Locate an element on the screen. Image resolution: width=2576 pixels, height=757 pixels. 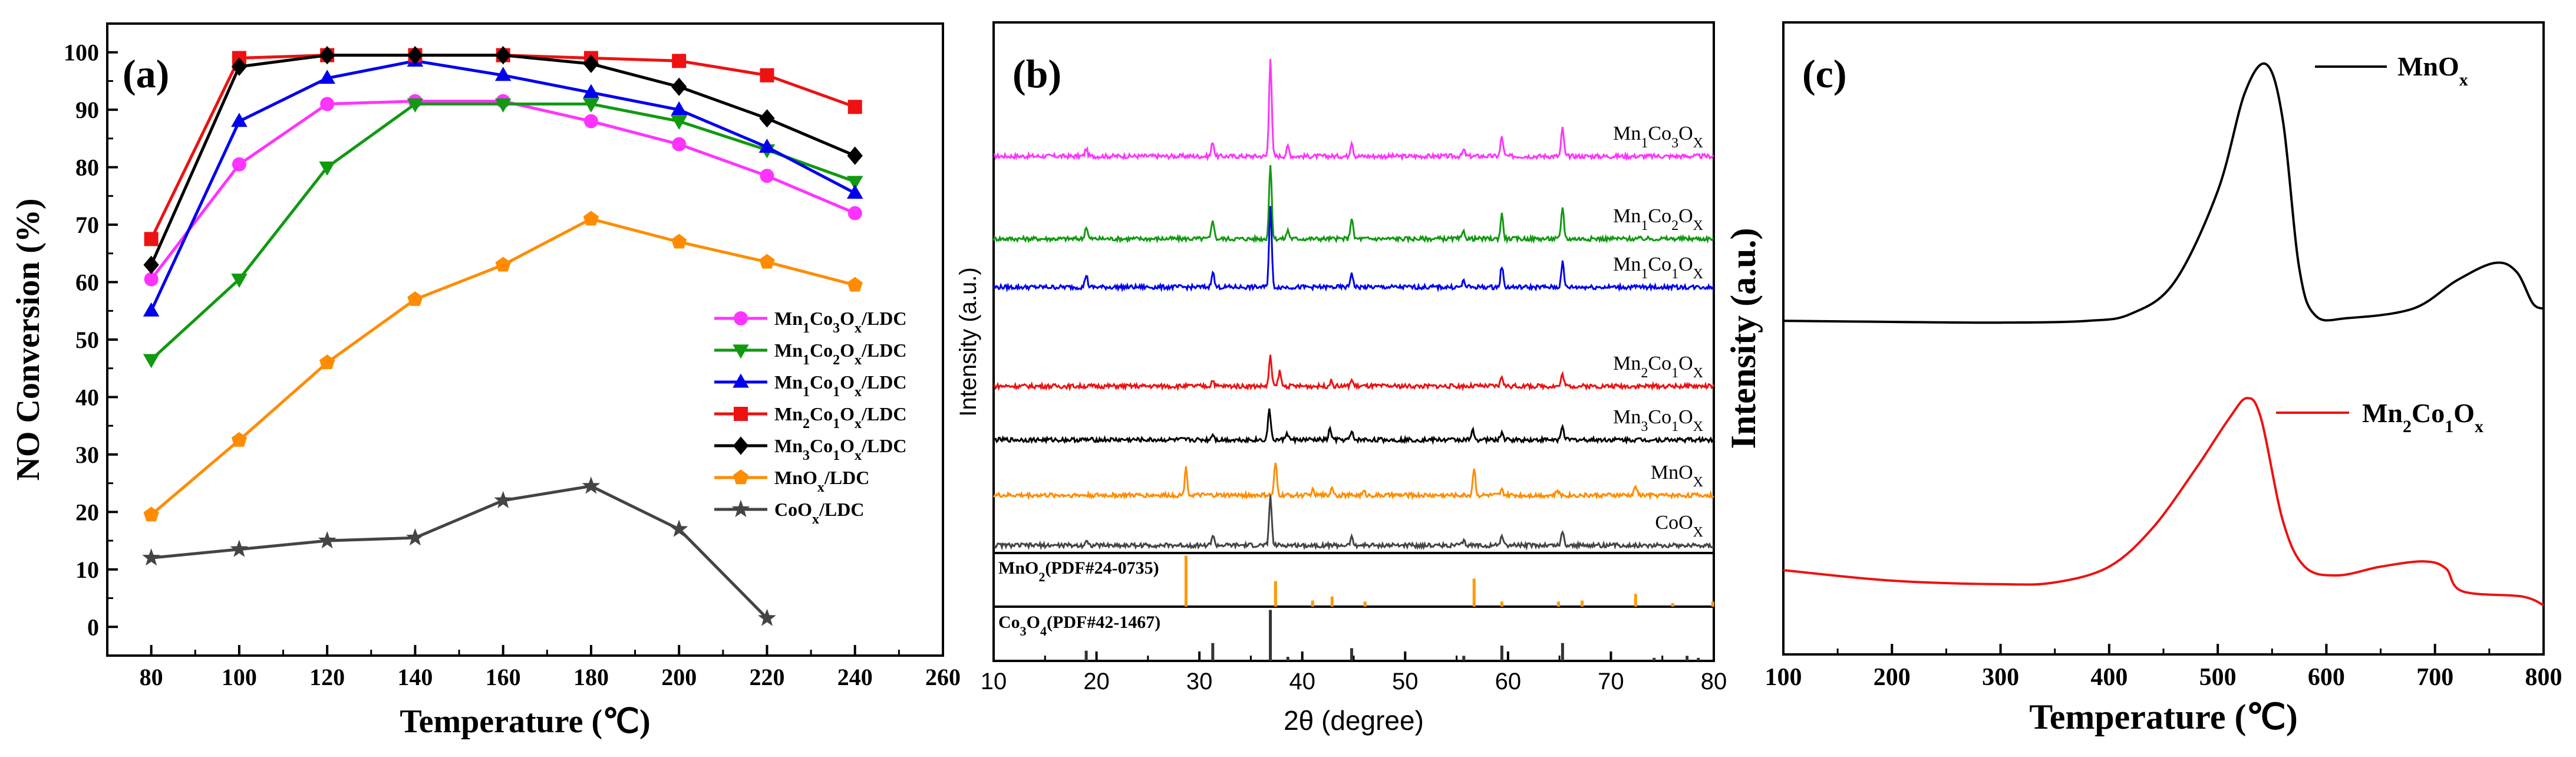
legend-label-2: Mn1Co1Ox/LDC is located at coordinates (840, 386).